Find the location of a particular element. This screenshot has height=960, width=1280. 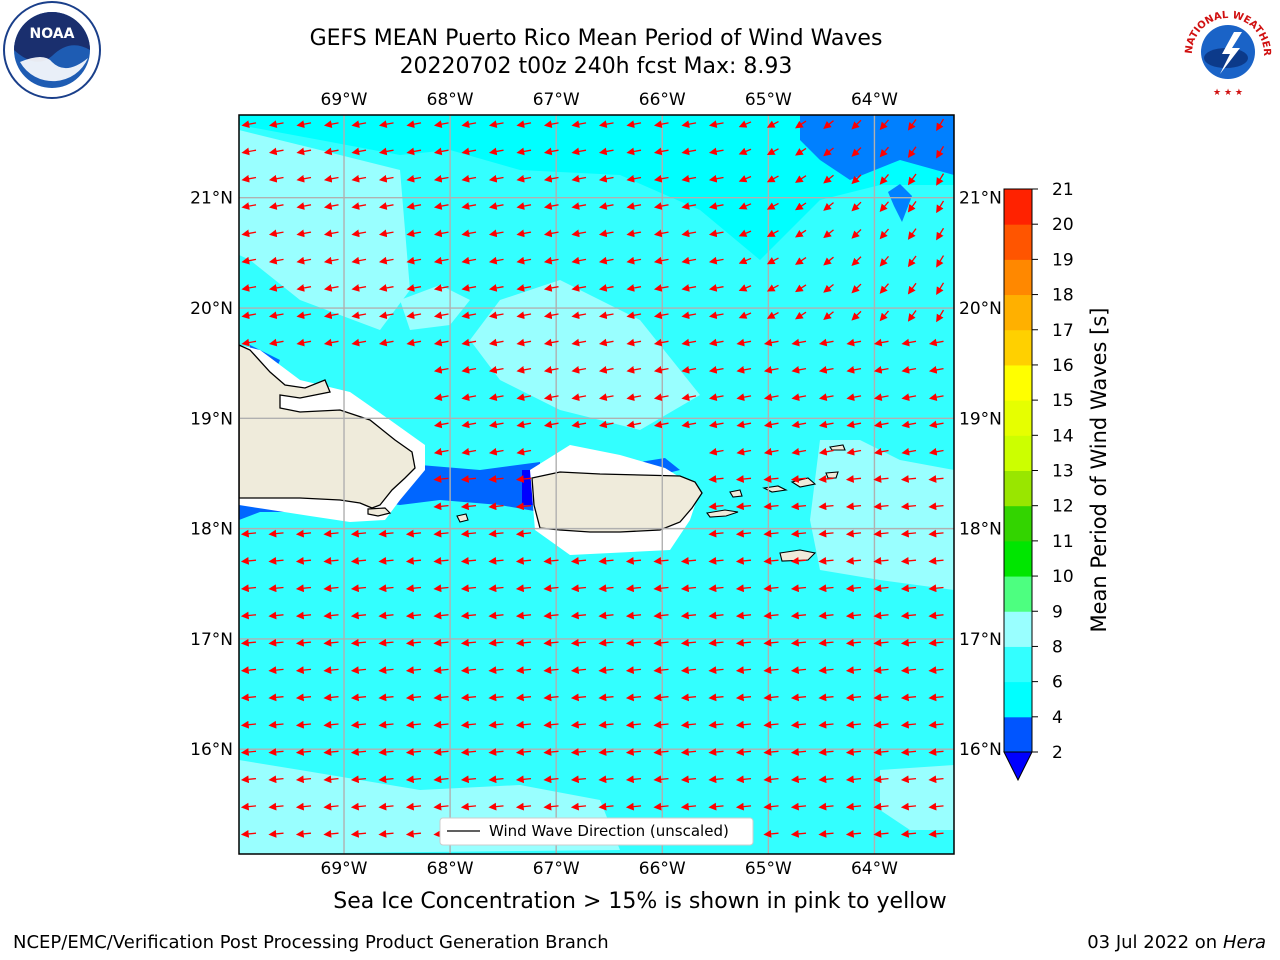

lon-tick-label-top: 64°W is located at coordinates (874, 100).